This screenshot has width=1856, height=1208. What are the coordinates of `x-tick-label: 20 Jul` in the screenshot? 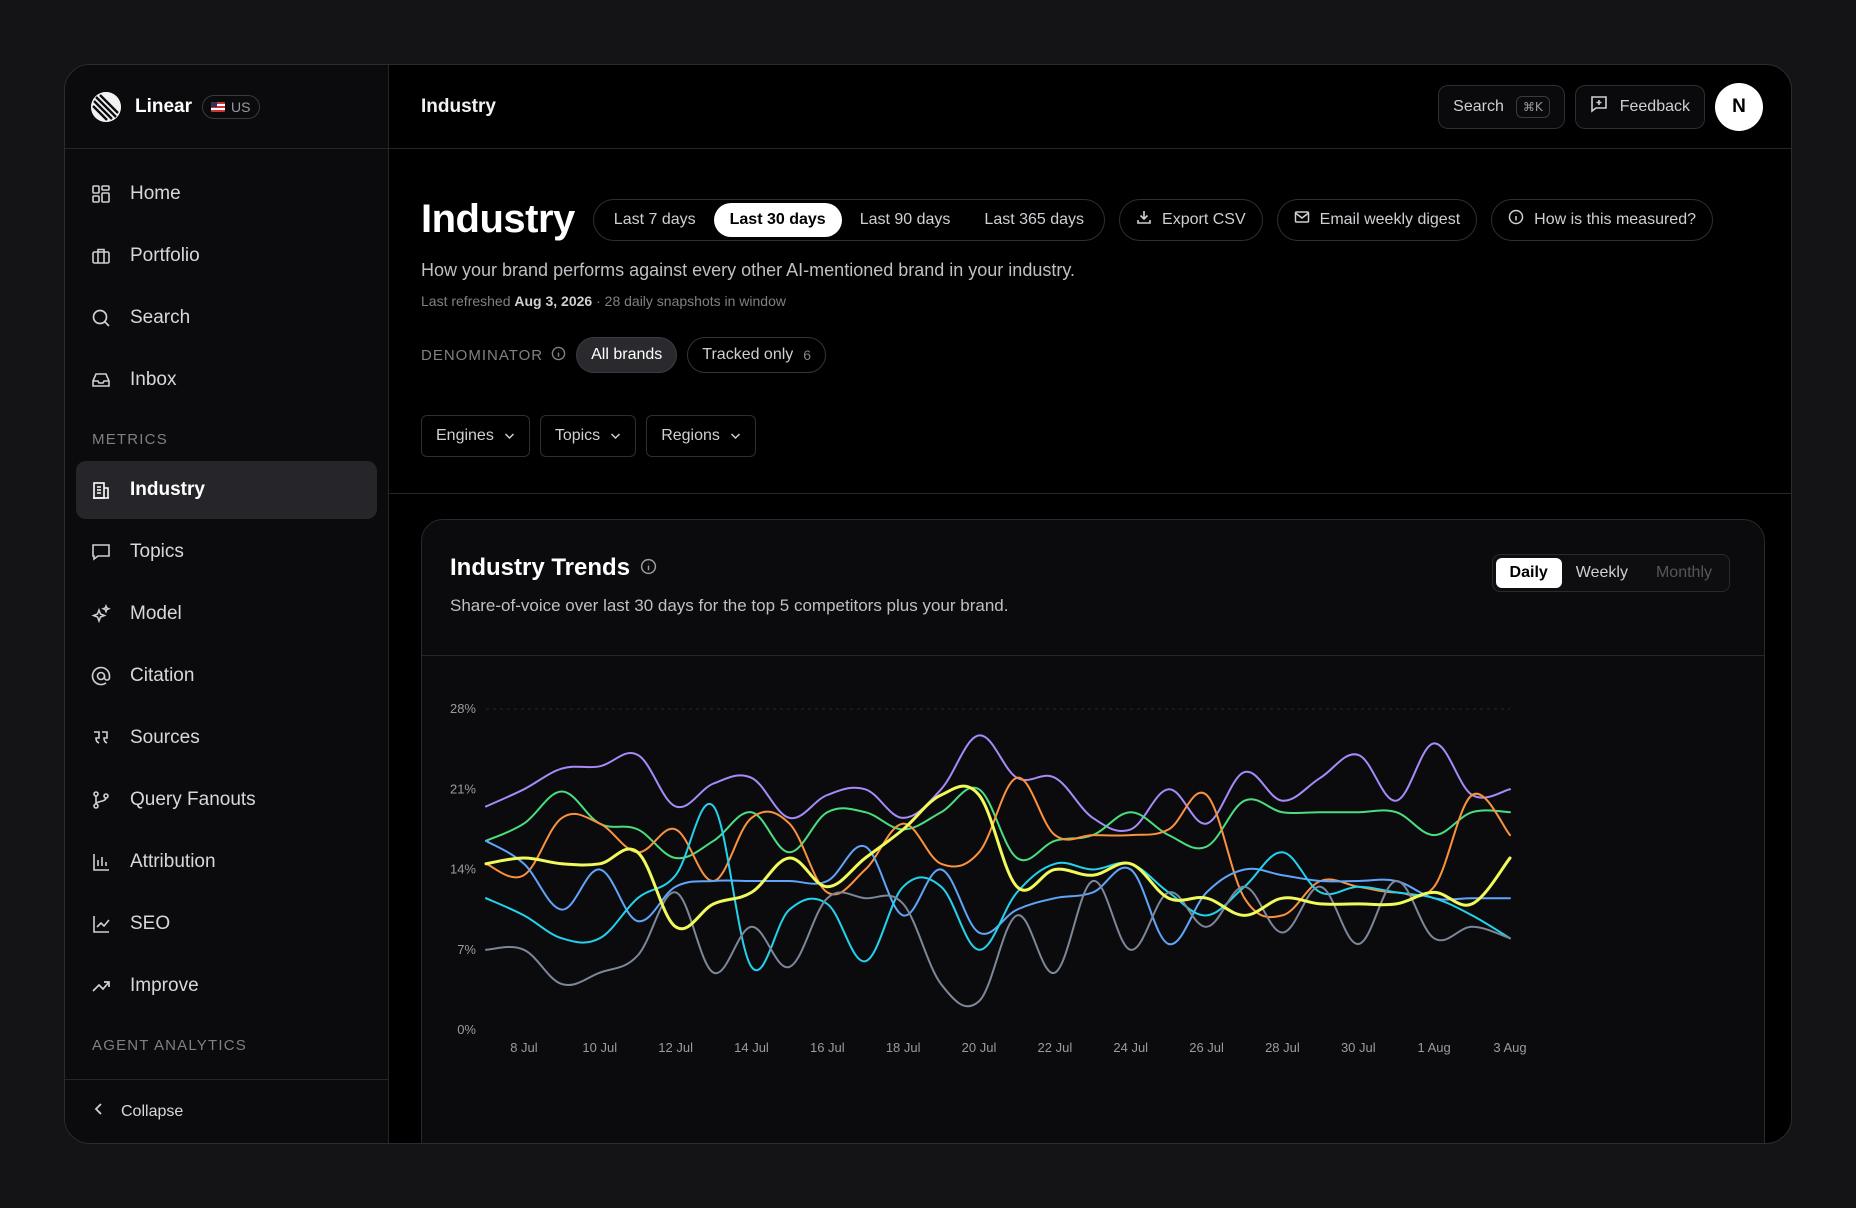 It's located at (979, 1047).